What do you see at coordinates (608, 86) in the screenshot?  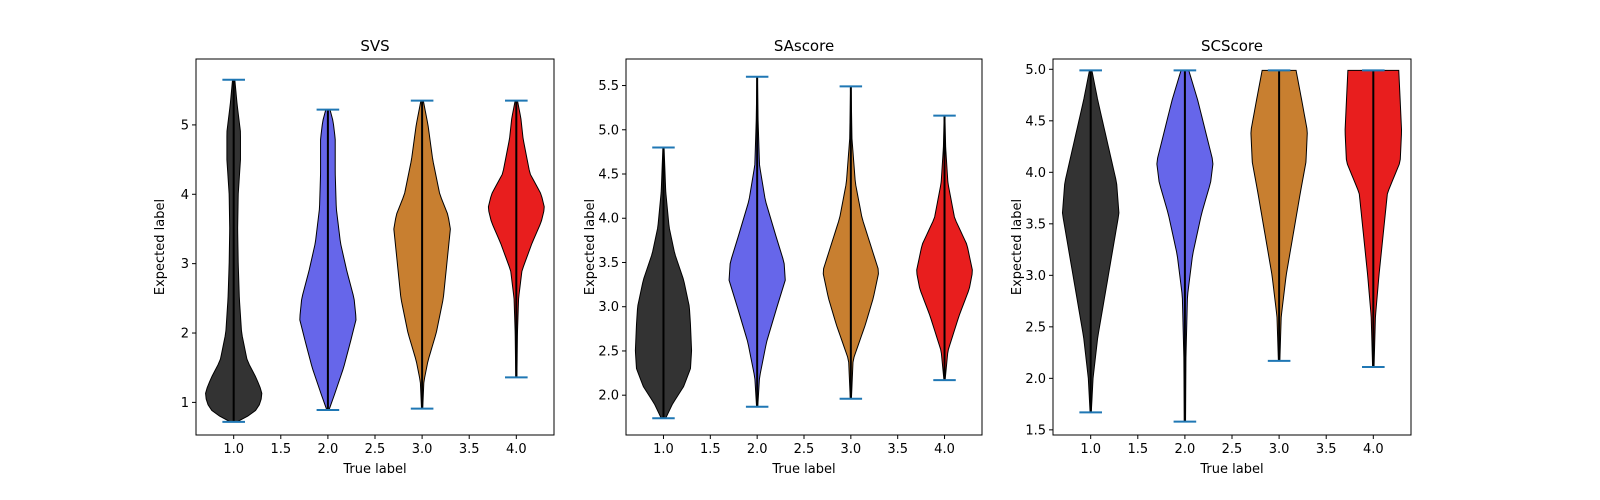 I see `y-tick-label: 5.5` at bounding box center [608, 86].